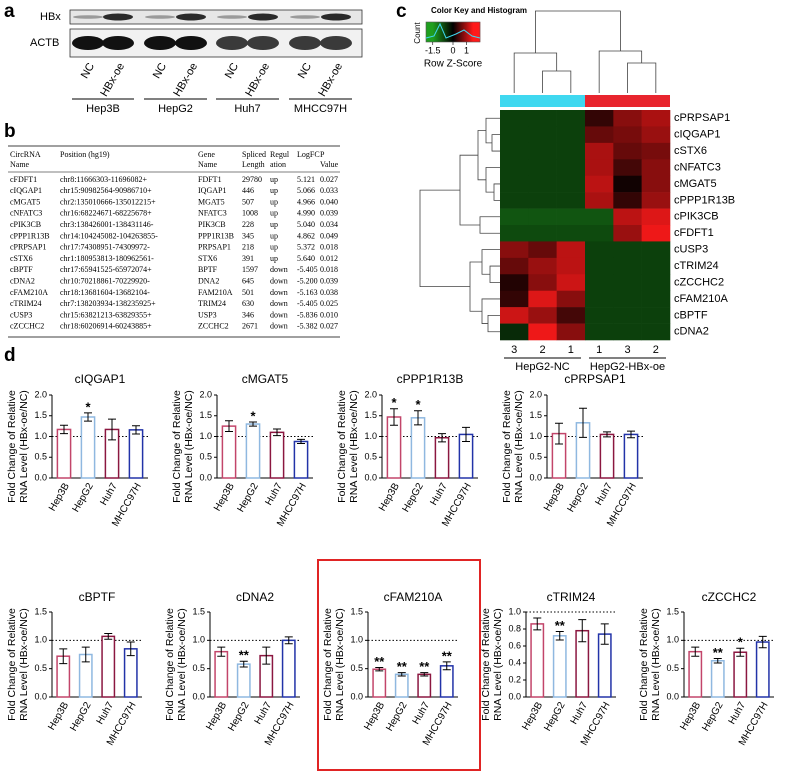 The height and width of the screenshot is (774, 790). Describe the element at coordinates (413, 597) in the screenshot. I see `chart-title: cFAM210A` at that location.